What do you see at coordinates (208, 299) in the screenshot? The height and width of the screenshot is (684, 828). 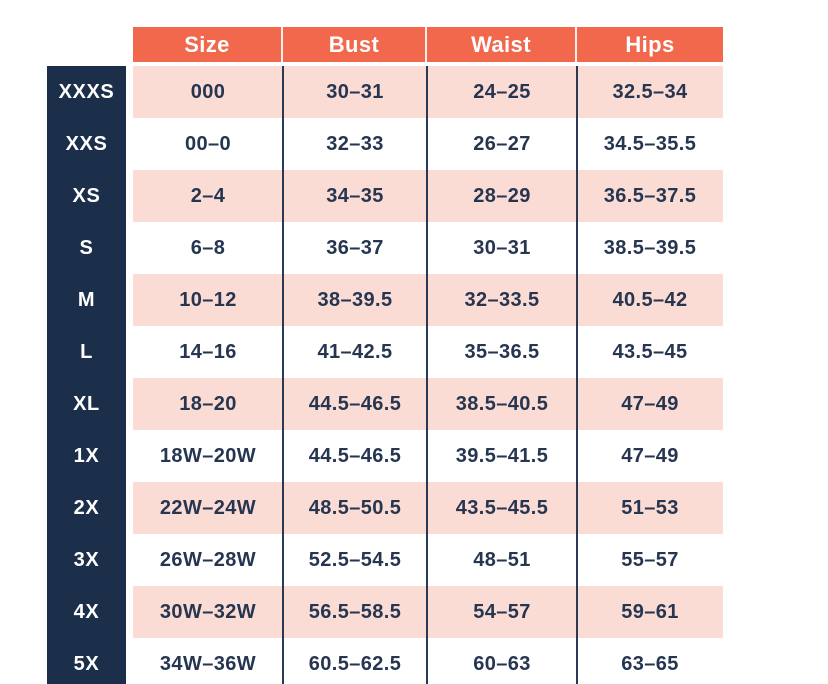 I see `cell-size: 10–12` at bounding box center [208, 299].